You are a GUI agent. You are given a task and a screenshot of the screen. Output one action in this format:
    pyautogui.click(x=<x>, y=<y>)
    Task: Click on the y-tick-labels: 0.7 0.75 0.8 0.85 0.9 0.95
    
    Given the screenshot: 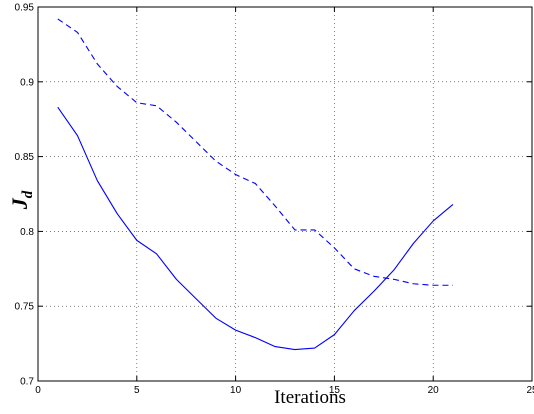 What is the action you would take?
    pyautogui.click(x=25, y=195)
    